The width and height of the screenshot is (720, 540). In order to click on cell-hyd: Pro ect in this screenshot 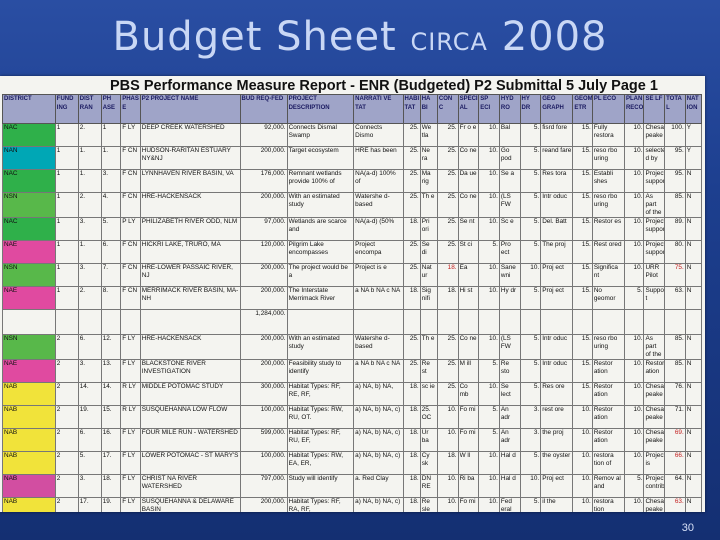, I will do `click(509, 252)`.